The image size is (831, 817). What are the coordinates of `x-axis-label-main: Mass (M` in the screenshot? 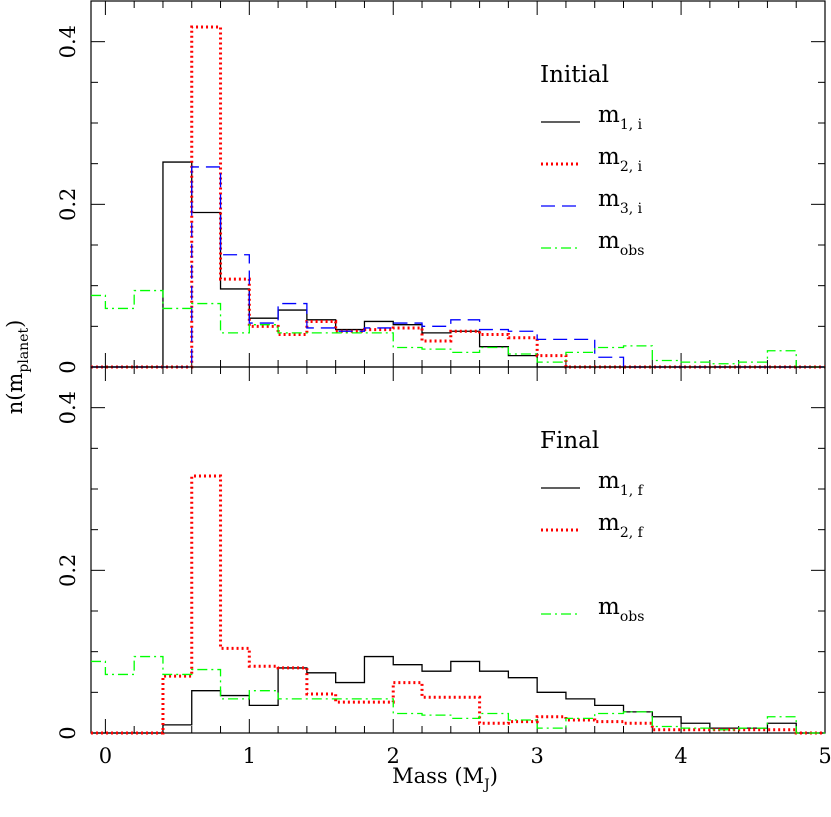 It's located at (438, 776).